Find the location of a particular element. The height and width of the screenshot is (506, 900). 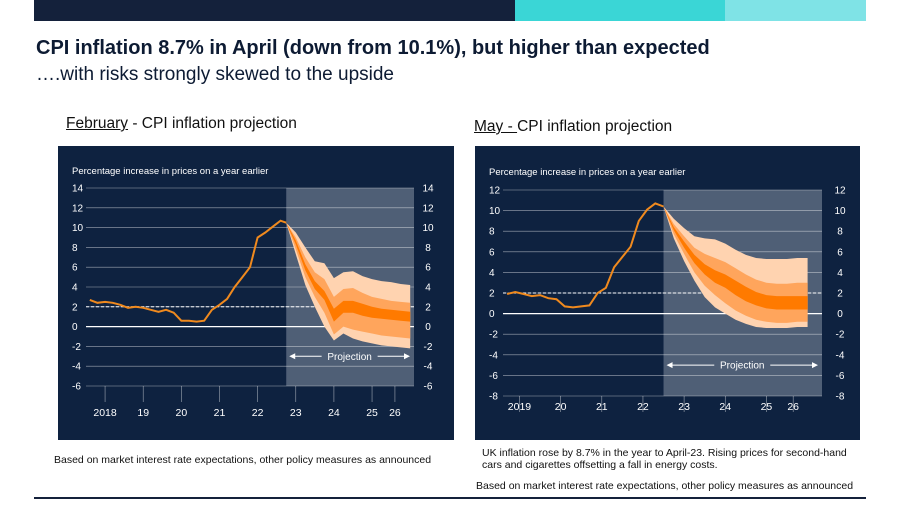

may-ytick-right: 4 is located at coordinates (840, 273).